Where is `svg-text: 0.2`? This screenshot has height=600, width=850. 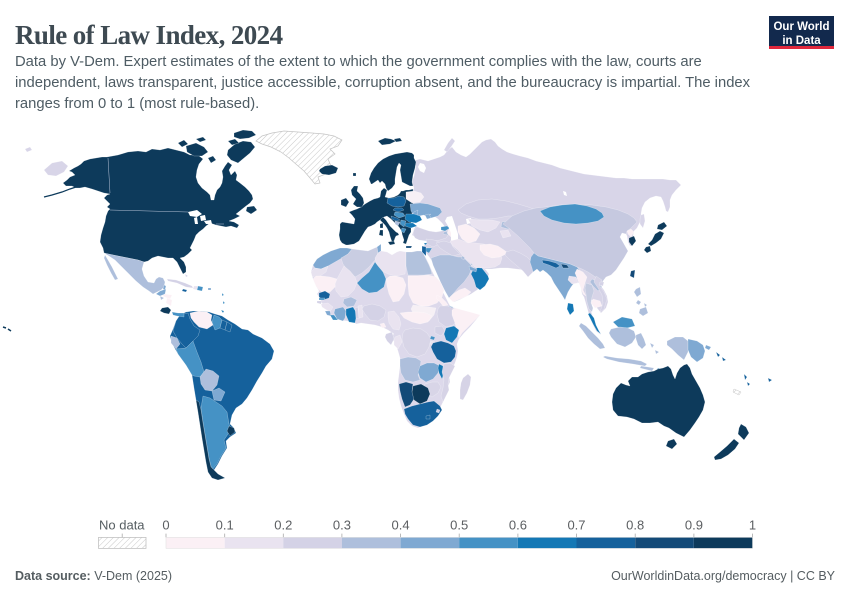 svg-text: 0.2 is located at coordinates (283, 525).